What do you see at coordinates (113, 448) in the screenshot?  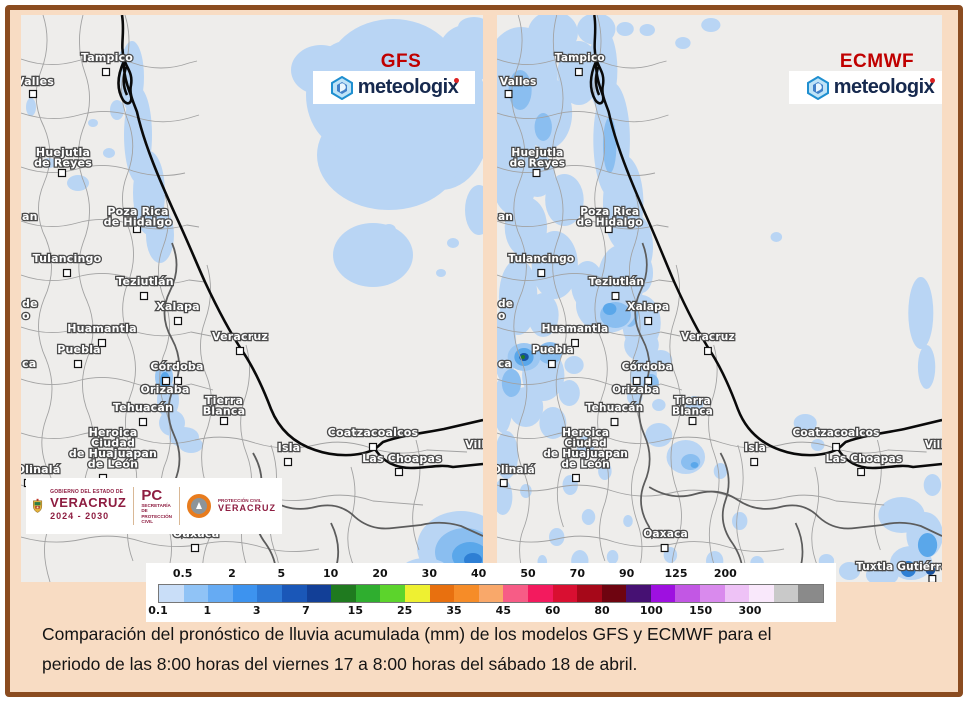 I see `city-label-heroica: Heroica Ciudad de Huajuapan de León` at bounding box center [113, 448].